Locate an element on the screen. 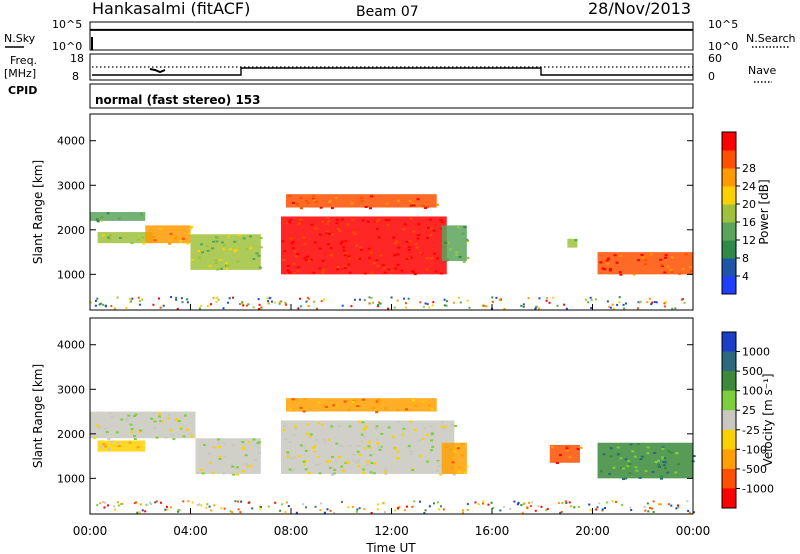  freq-left-tick-bottom: 8 is located at coordinates (75, 76).